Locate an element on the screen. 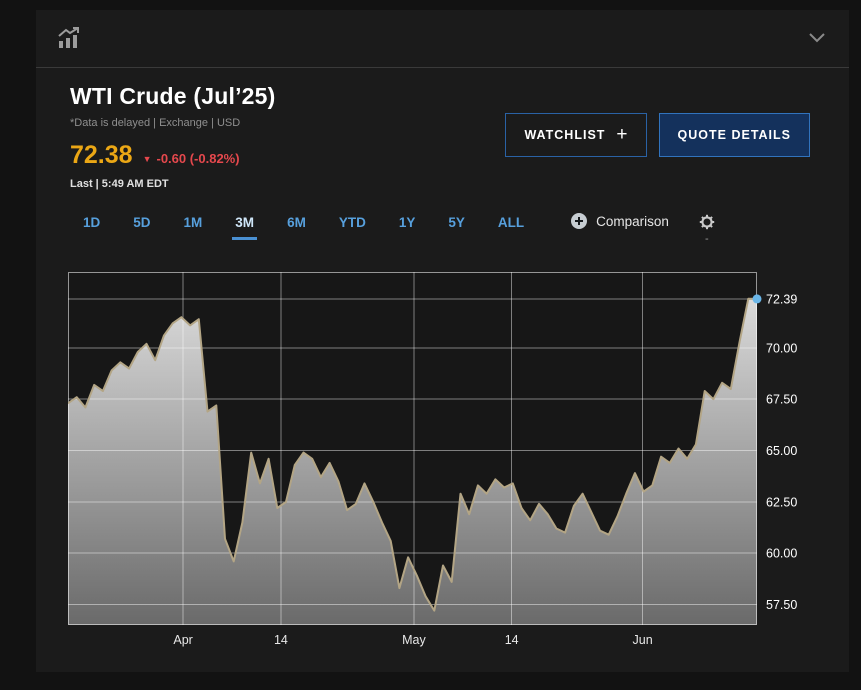  tab-3m: 3M is located at coordinates (245, 226).